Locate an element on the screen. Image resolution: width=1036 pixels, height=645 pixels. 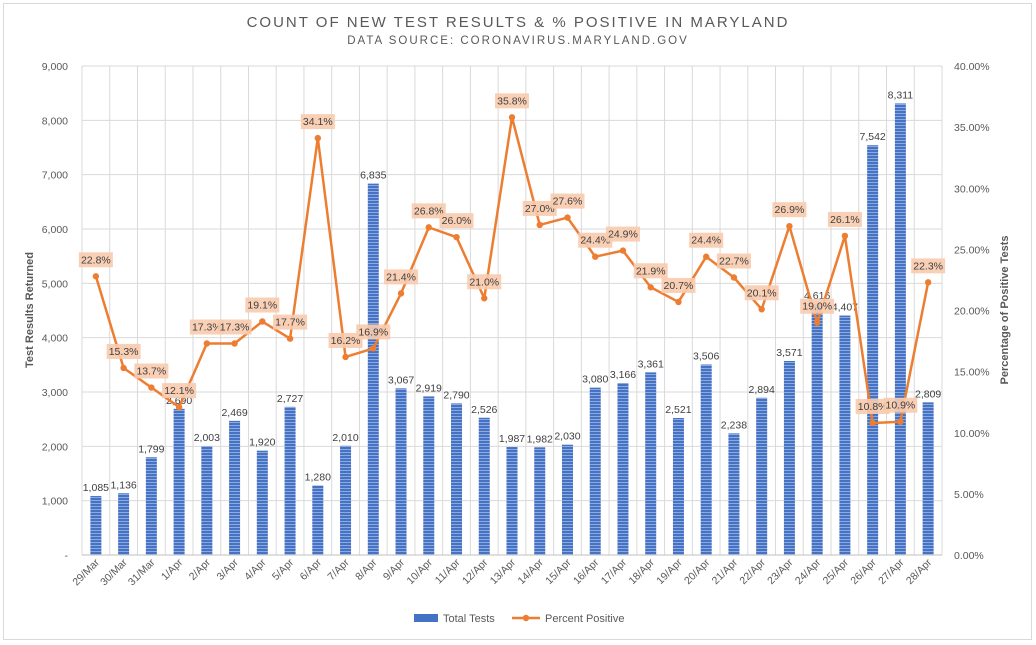
y2-tick-label: 5.00% is located at coordinates (969, 495).